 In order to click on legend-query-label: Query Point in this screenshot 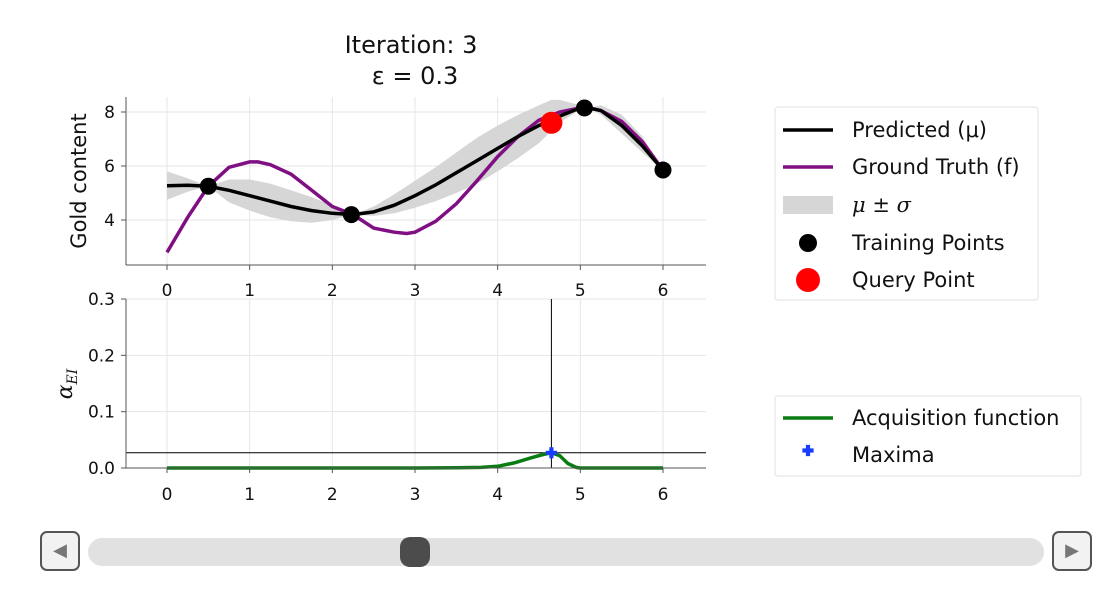, I will do `click(913, 280)`.